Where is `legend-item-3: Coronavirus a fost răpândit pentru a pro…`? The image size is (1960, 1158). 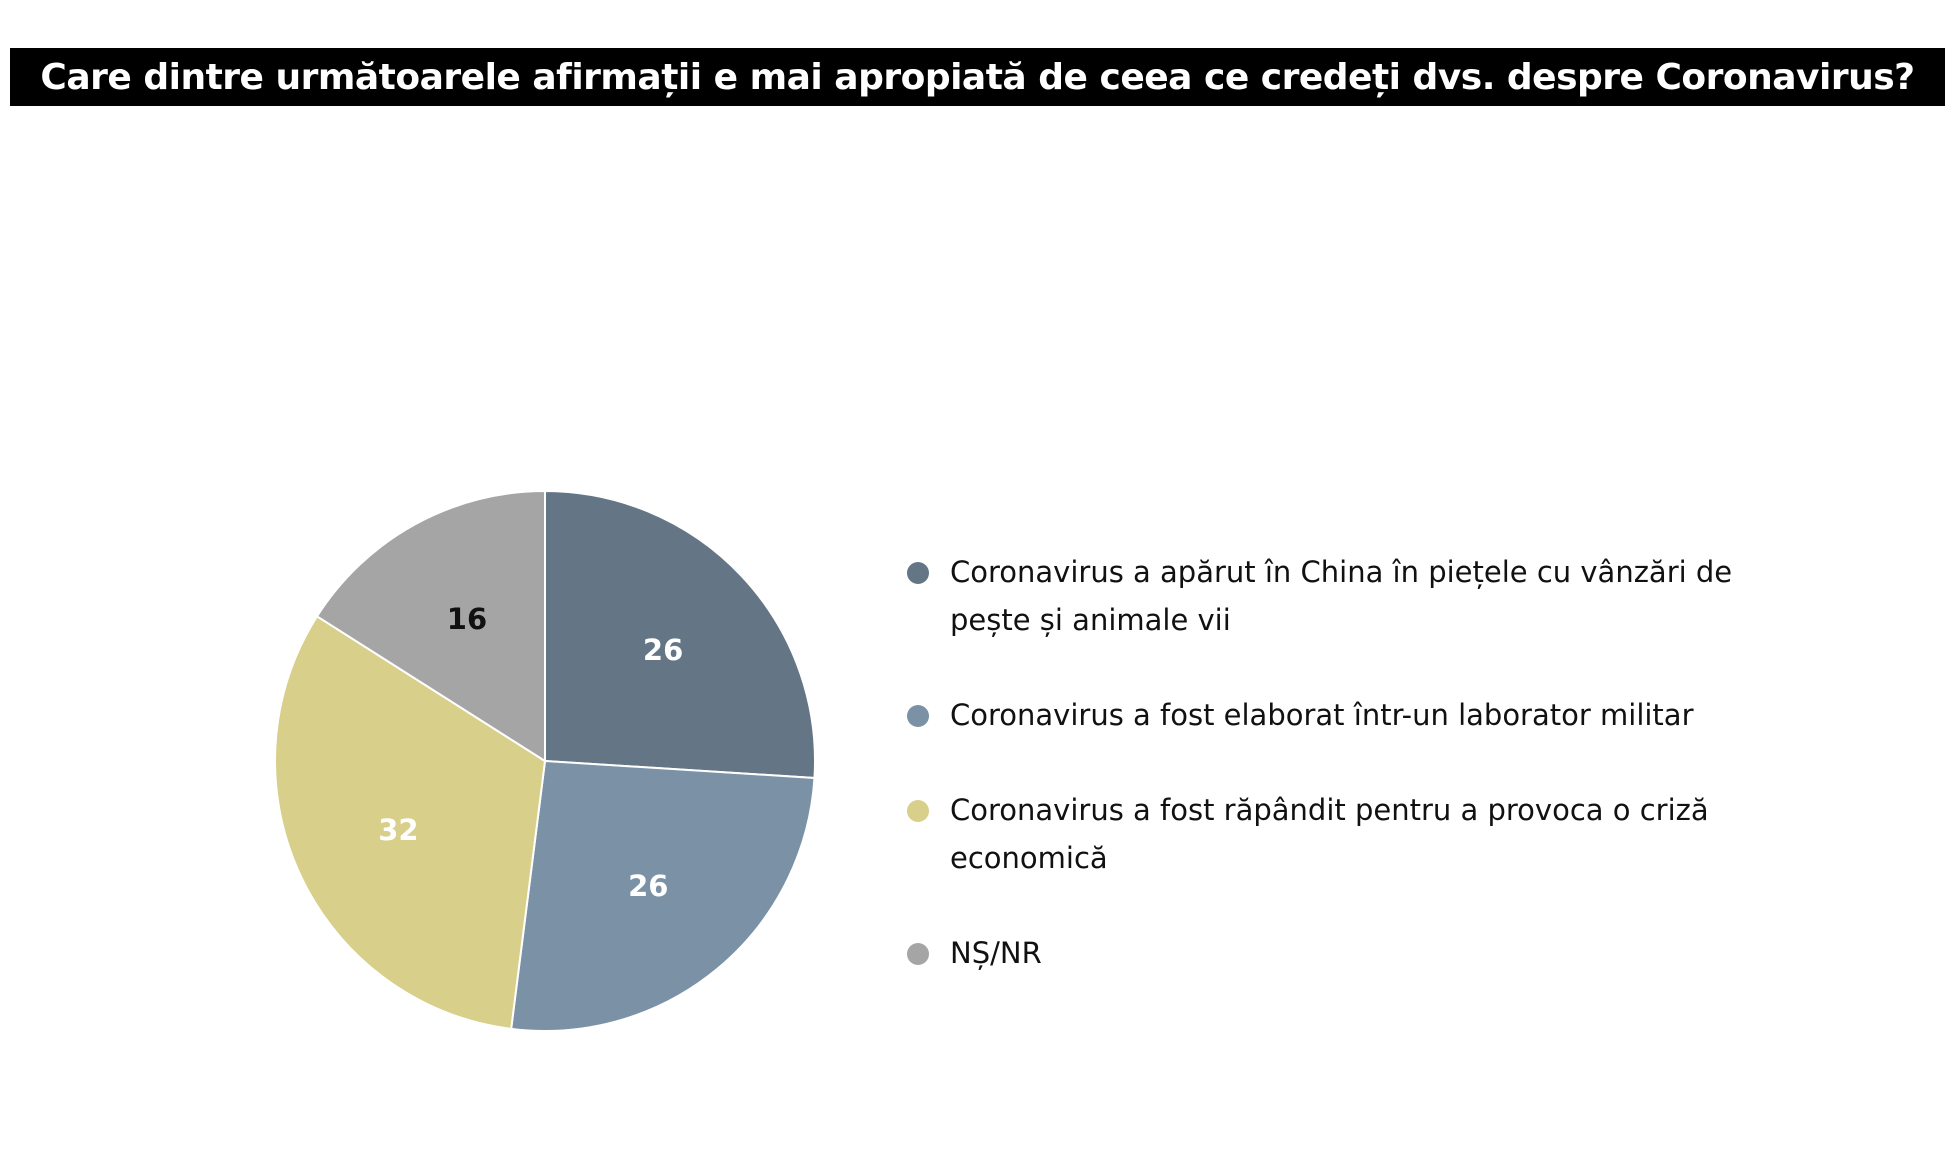
legend-item-3: Coronavirus a fost răpândit pentru a pro… is located at coordinates (1345, 834).